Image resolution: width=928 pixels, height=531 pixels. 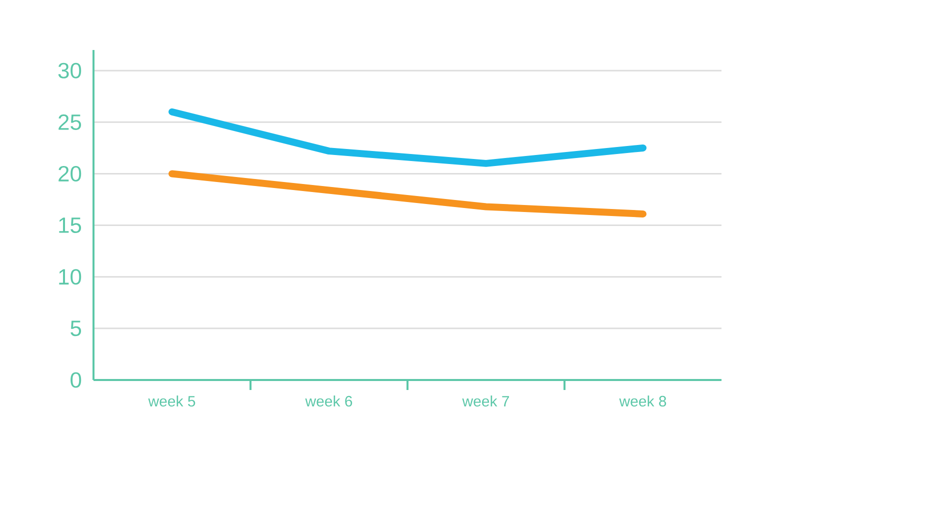 What do you see at coordinates (70, 225) in the screenshot?
I see `y-tick-label: 15` at bounding box center [70, 225].